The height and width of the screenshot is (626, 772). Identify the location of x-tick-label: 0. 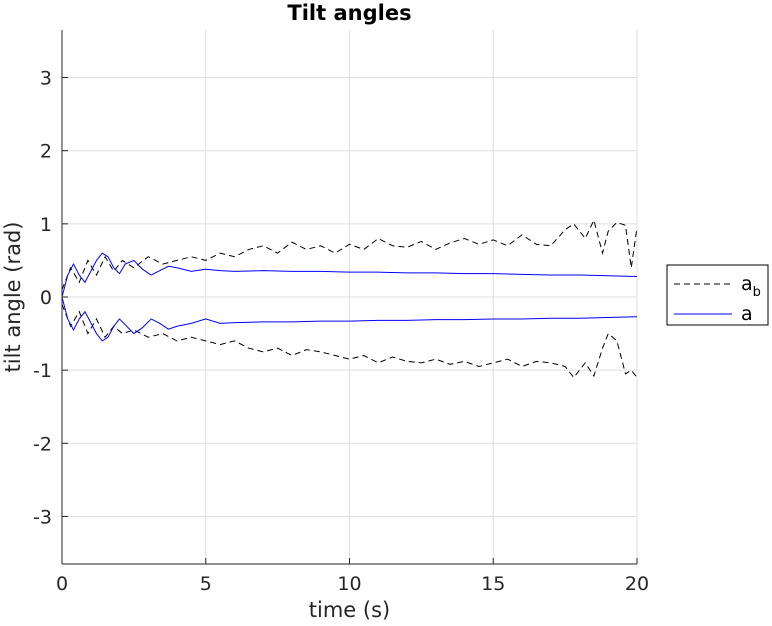
(62, 584).